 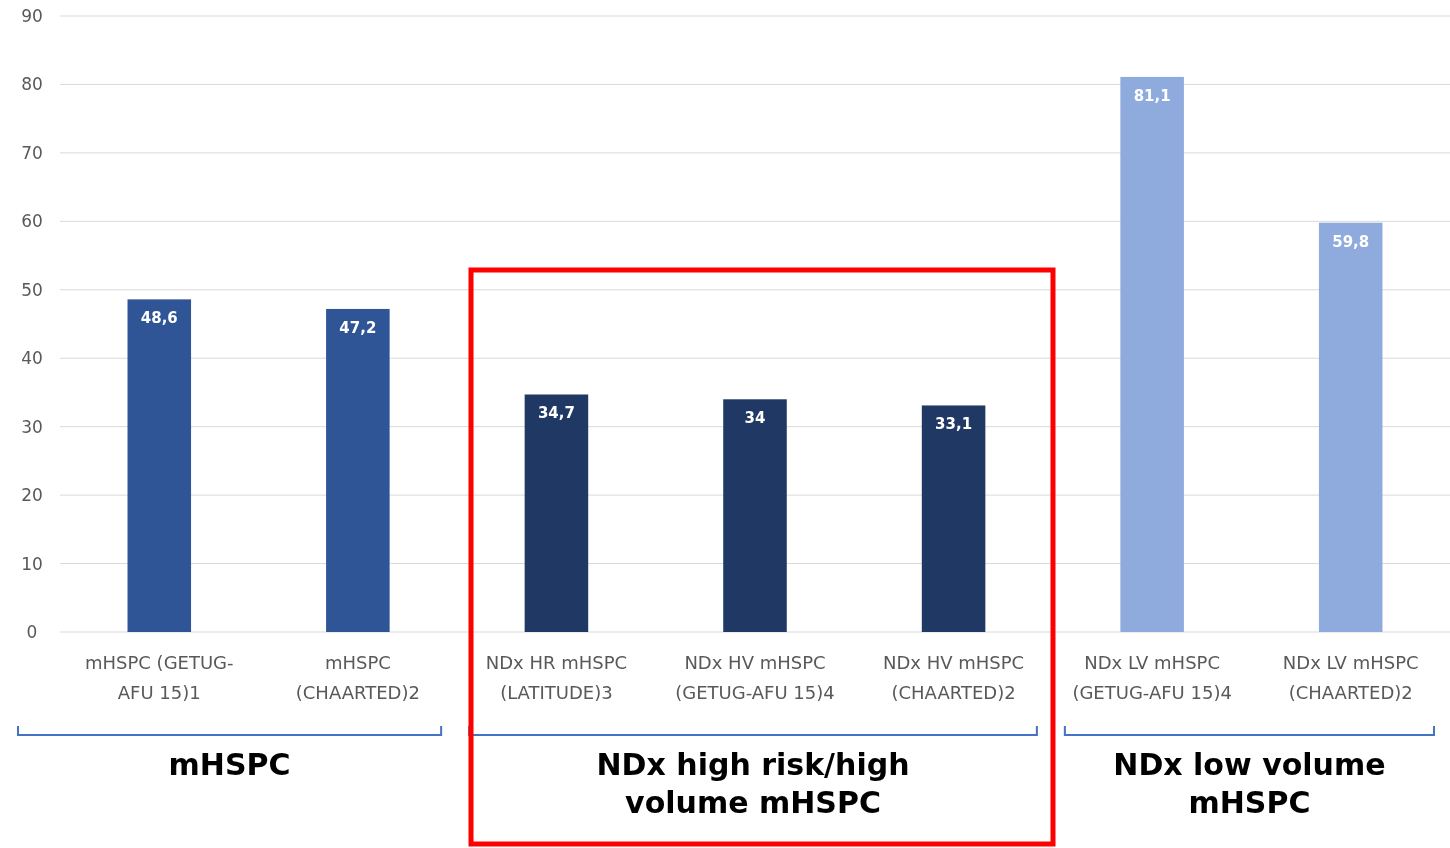 What do you see at coordinates (358, 327) in the screenshot?
I see `data-label: 47,2` at bounding box center [358, 327].